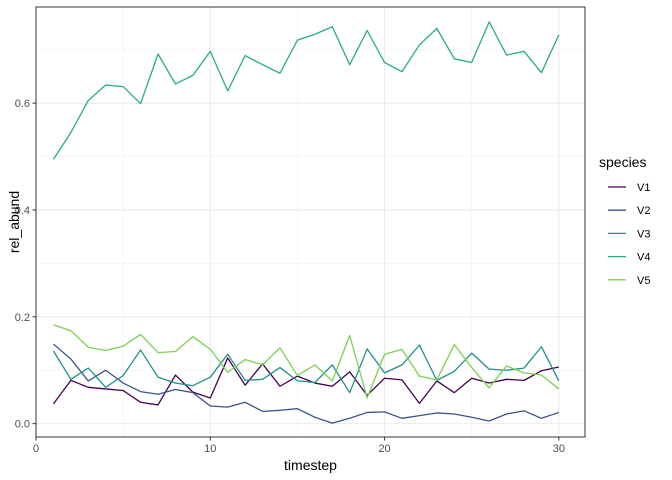 This screenshot has height=480, width=672. I want to click on series-line-v2, so click(306, 383).